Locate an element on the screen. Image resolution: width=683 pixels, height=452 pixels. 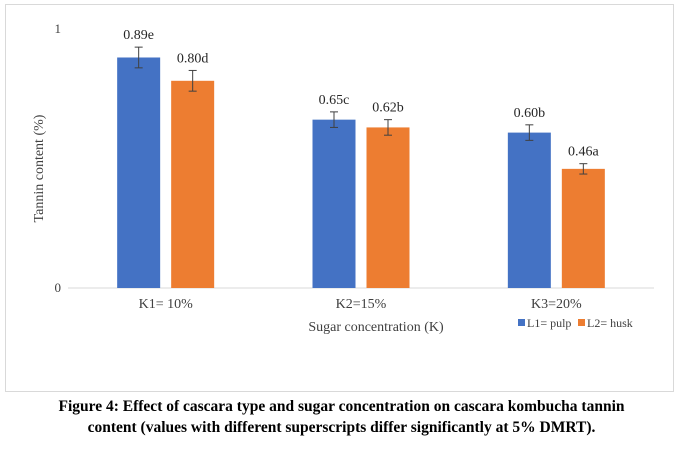
data-label: 0.89e is located at coordinates (138, 35).